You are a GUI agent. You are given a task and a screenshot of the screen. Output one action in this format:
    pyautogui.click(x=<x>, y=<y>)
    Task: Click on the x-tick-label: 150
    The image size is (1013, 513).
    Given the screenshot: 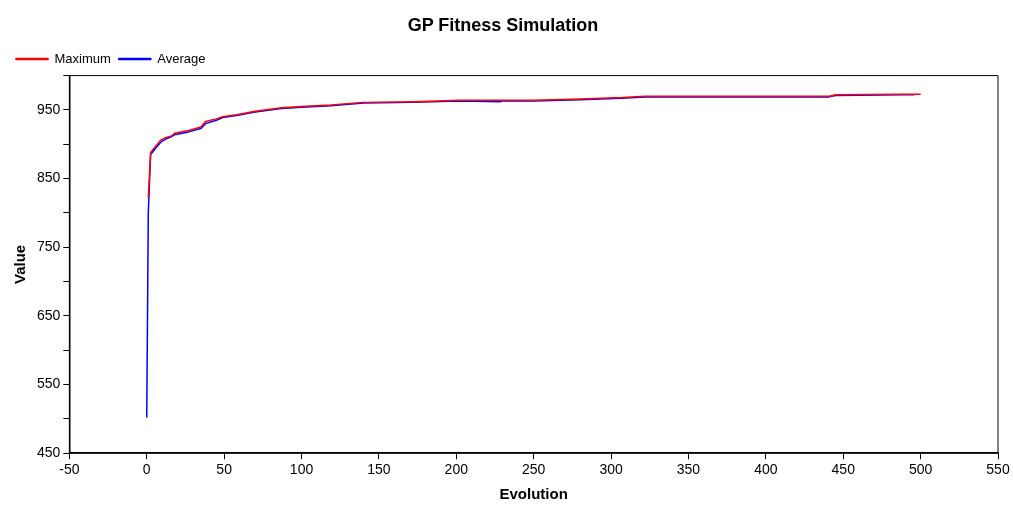 What is the action you would take?
    pyautogui.click(x=379, y=469)
    